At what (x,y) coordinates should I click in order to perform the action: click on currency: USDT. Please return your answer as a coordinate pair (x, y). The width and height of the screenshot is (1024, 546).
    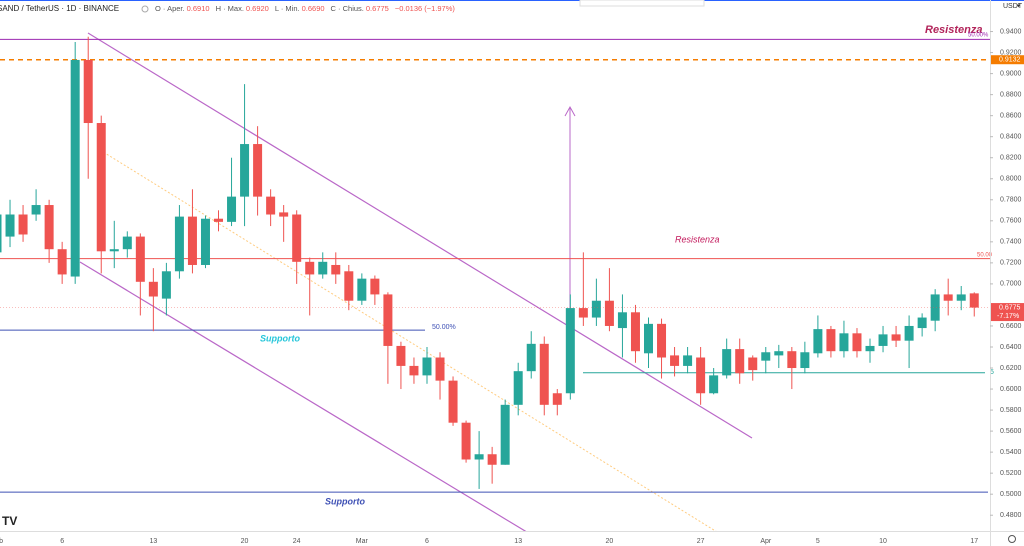
    Looking at the image, I should click on (1013, 6).